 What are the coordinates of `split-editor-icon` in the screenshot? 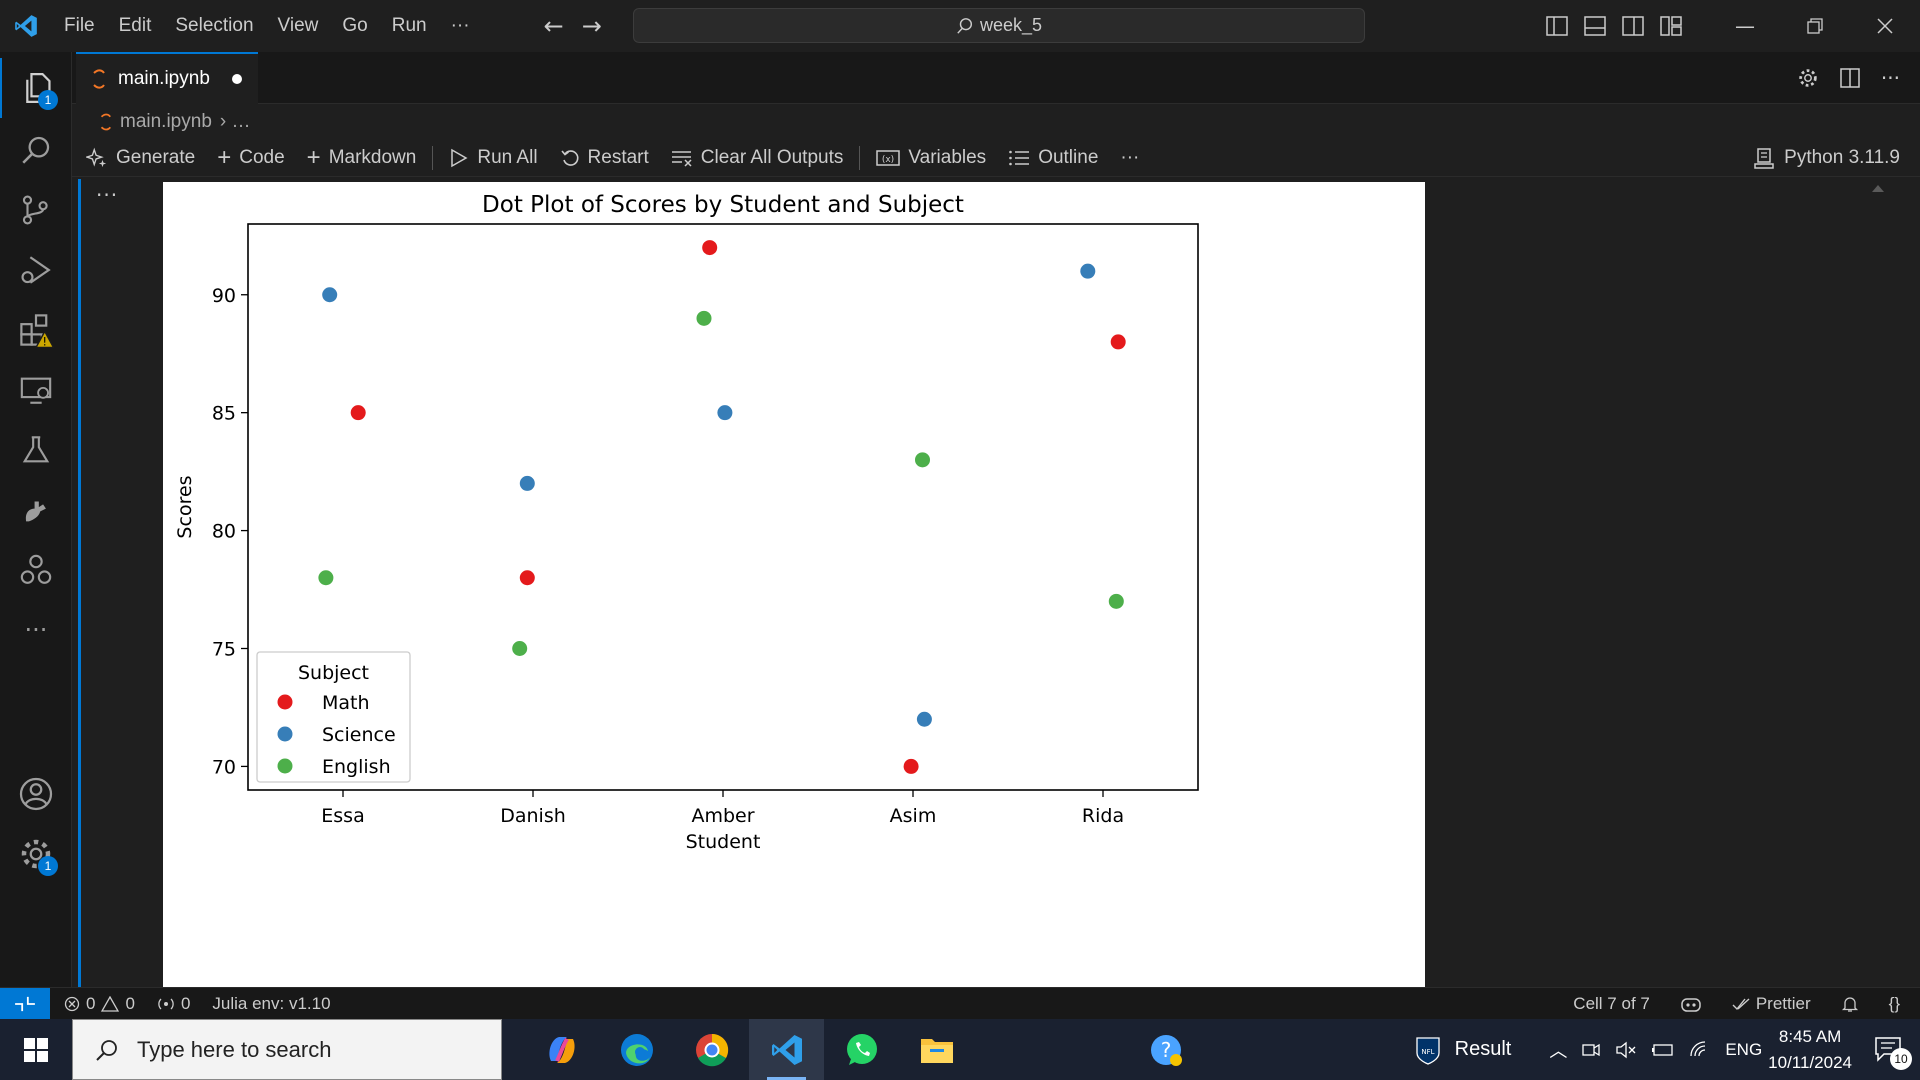 It's located at (1850, 78).